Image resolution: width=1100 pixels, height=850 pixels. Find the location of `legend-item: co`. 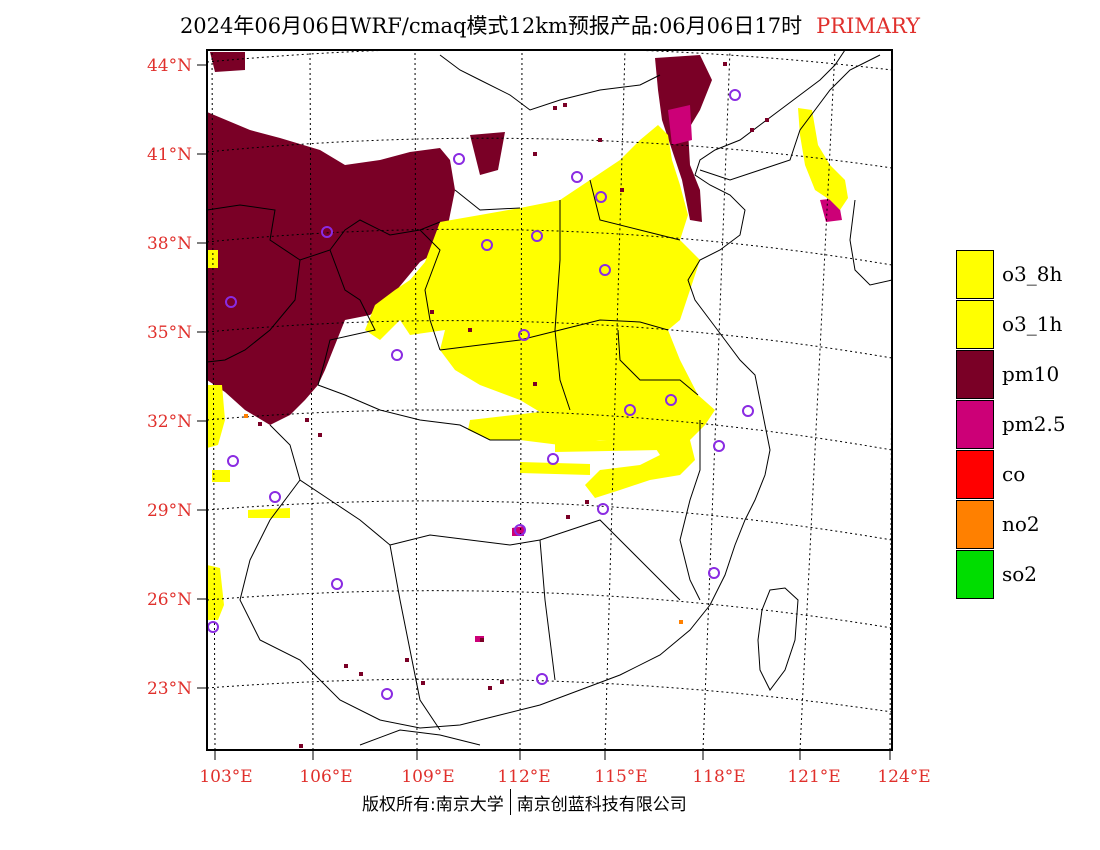

legend-item: co is located at coordinates (1011, 474).